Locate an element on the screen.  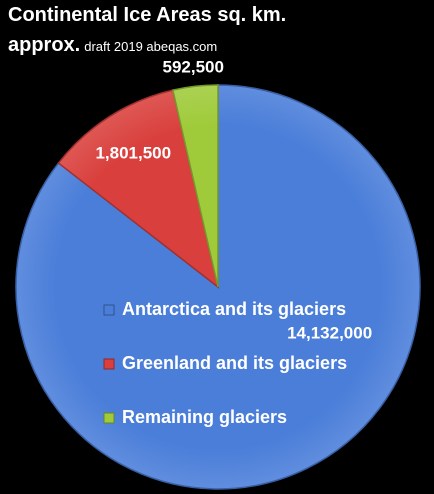
legend-label-antarctica-and-its-glaciers: Antarctica and its glaciers is located at coordinates (234, 309).